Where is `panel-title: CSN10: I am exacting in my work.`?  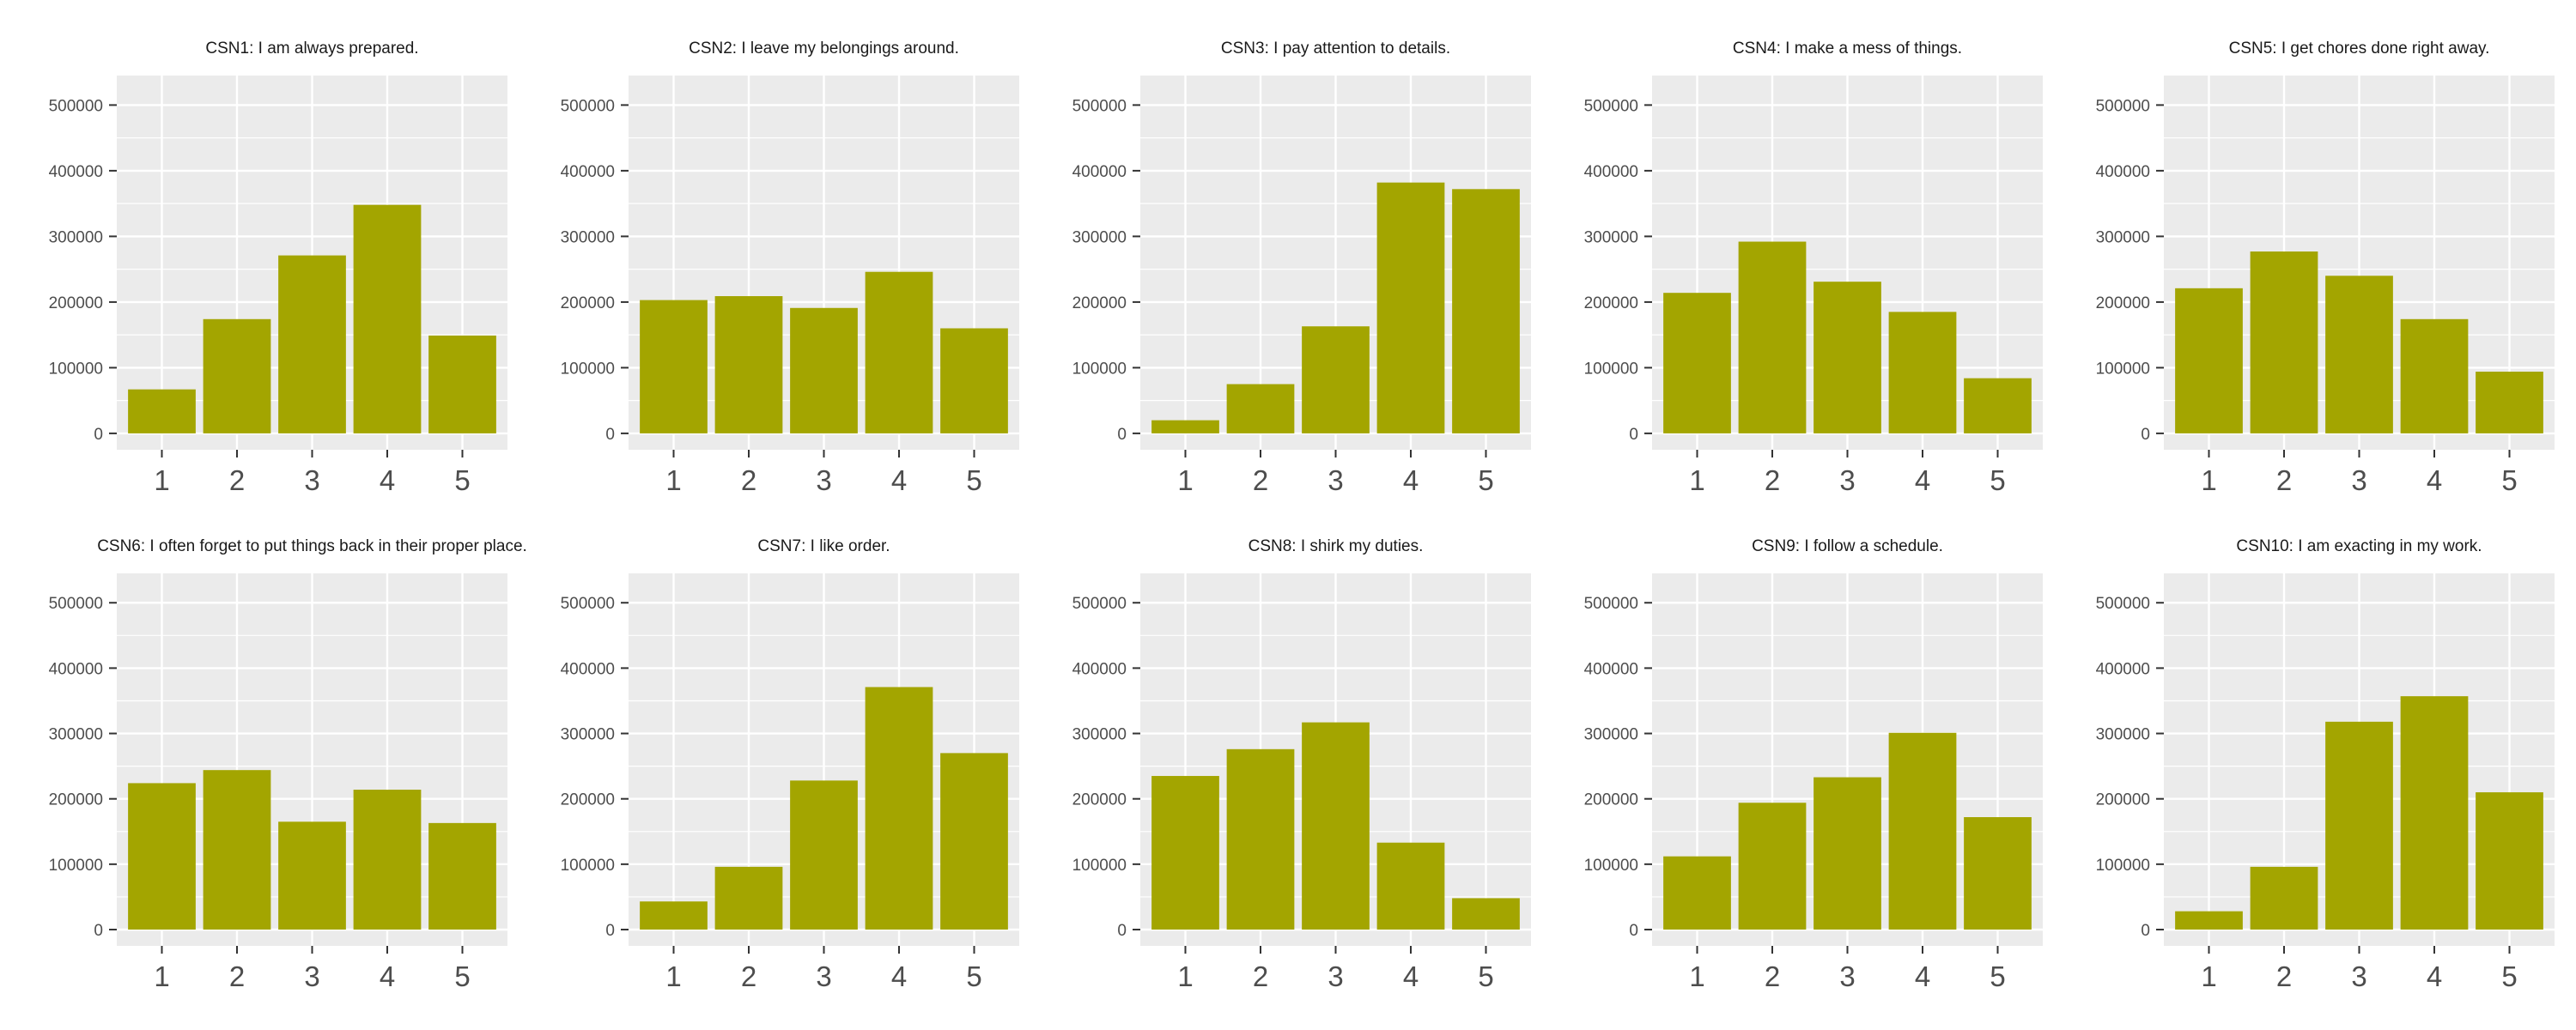 panel-title: CSN10: I am exacting in my work. is located at coordinates (2359, 546).